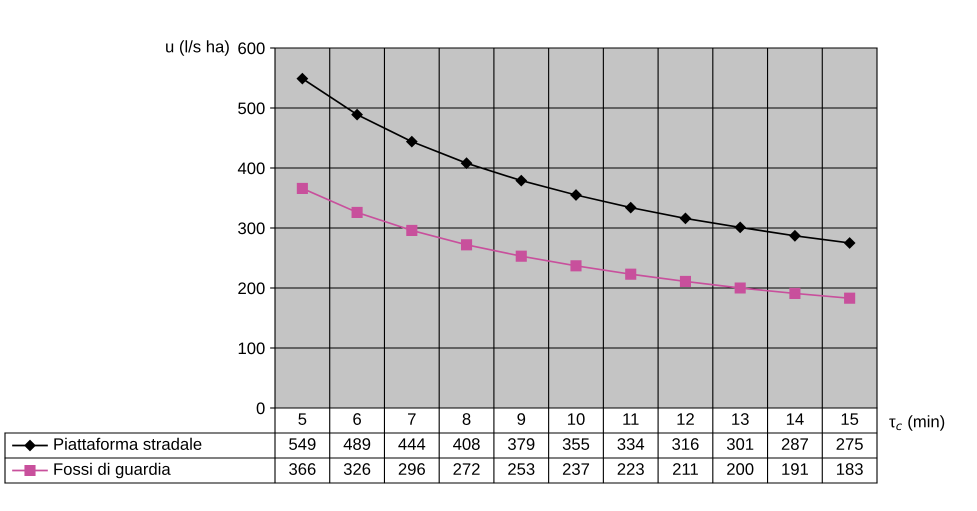 This screenshot has width=977, height=511. What do you see at coordinates (576, 469) in the screenshot?
I see `data-label: 237` at bounding box center [576, 469].